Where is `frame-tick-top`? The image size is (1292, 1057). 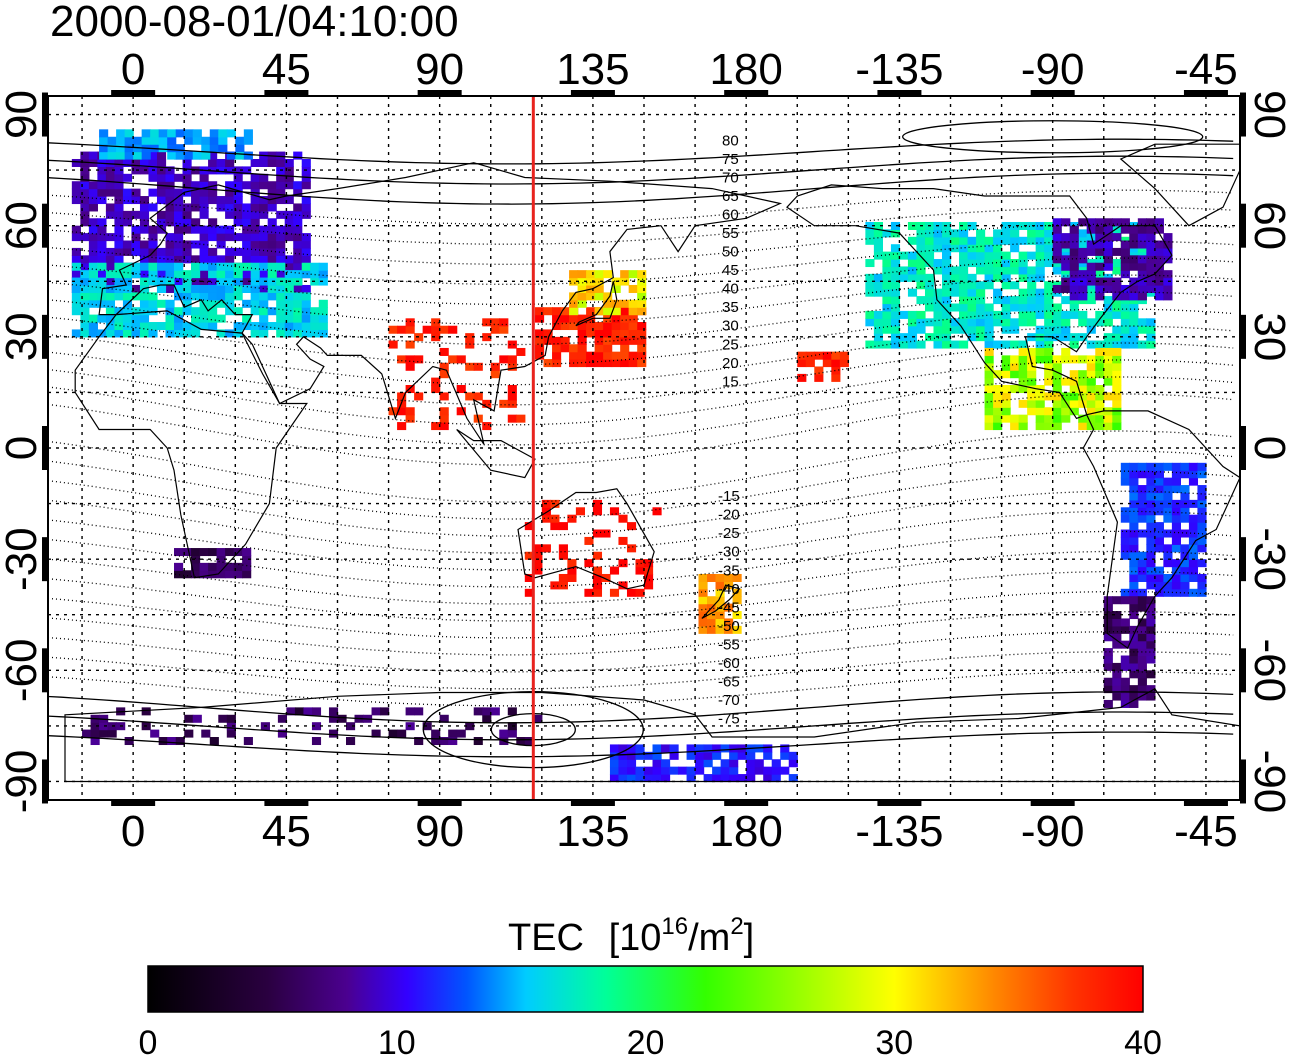
frame-tick-top is located at coordinates (1205, 93).